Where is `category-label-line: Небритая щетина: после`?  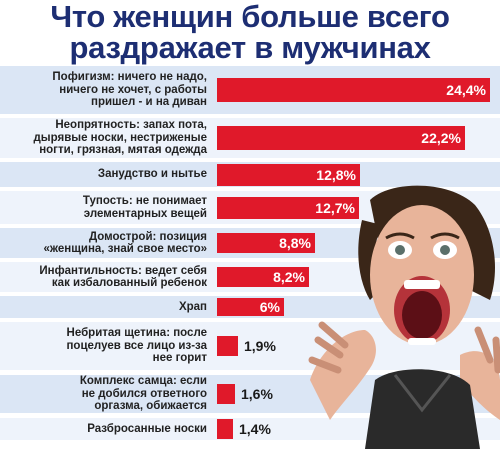
category-label-line: Небритая щетина: после is located at coordinates (136, 333).